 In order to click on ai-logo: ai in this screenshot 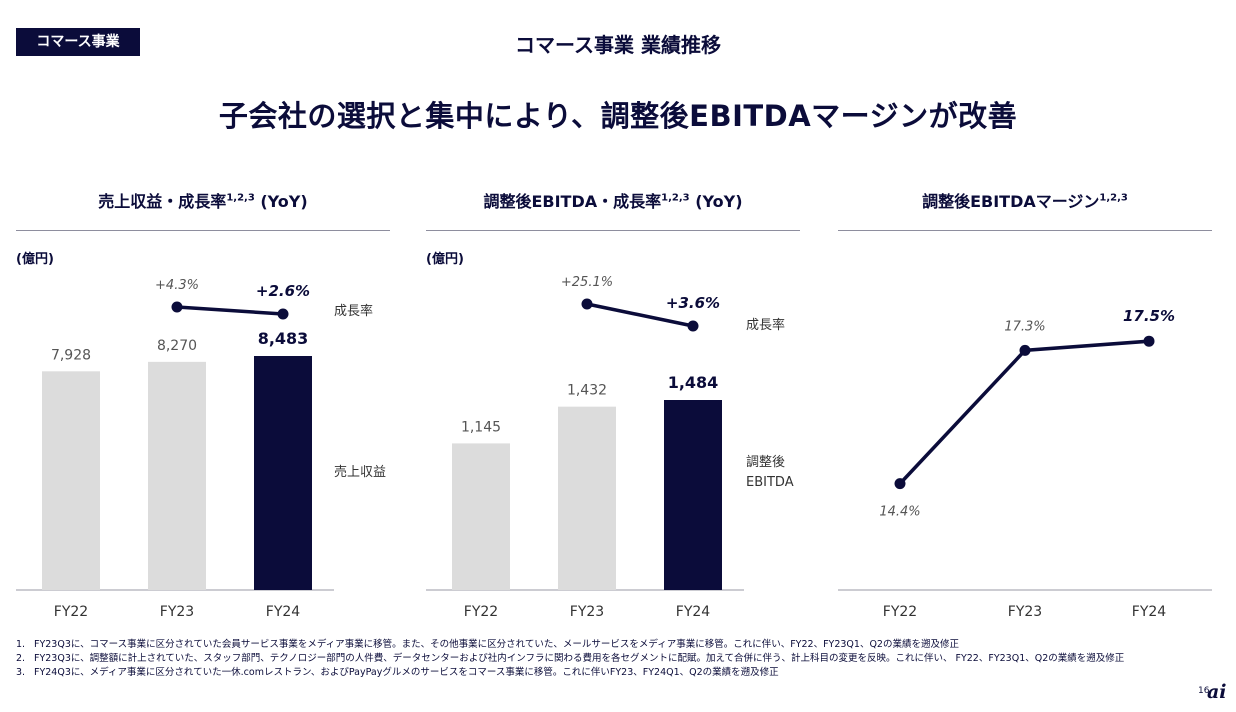, I will do `click(1217, 692)`.